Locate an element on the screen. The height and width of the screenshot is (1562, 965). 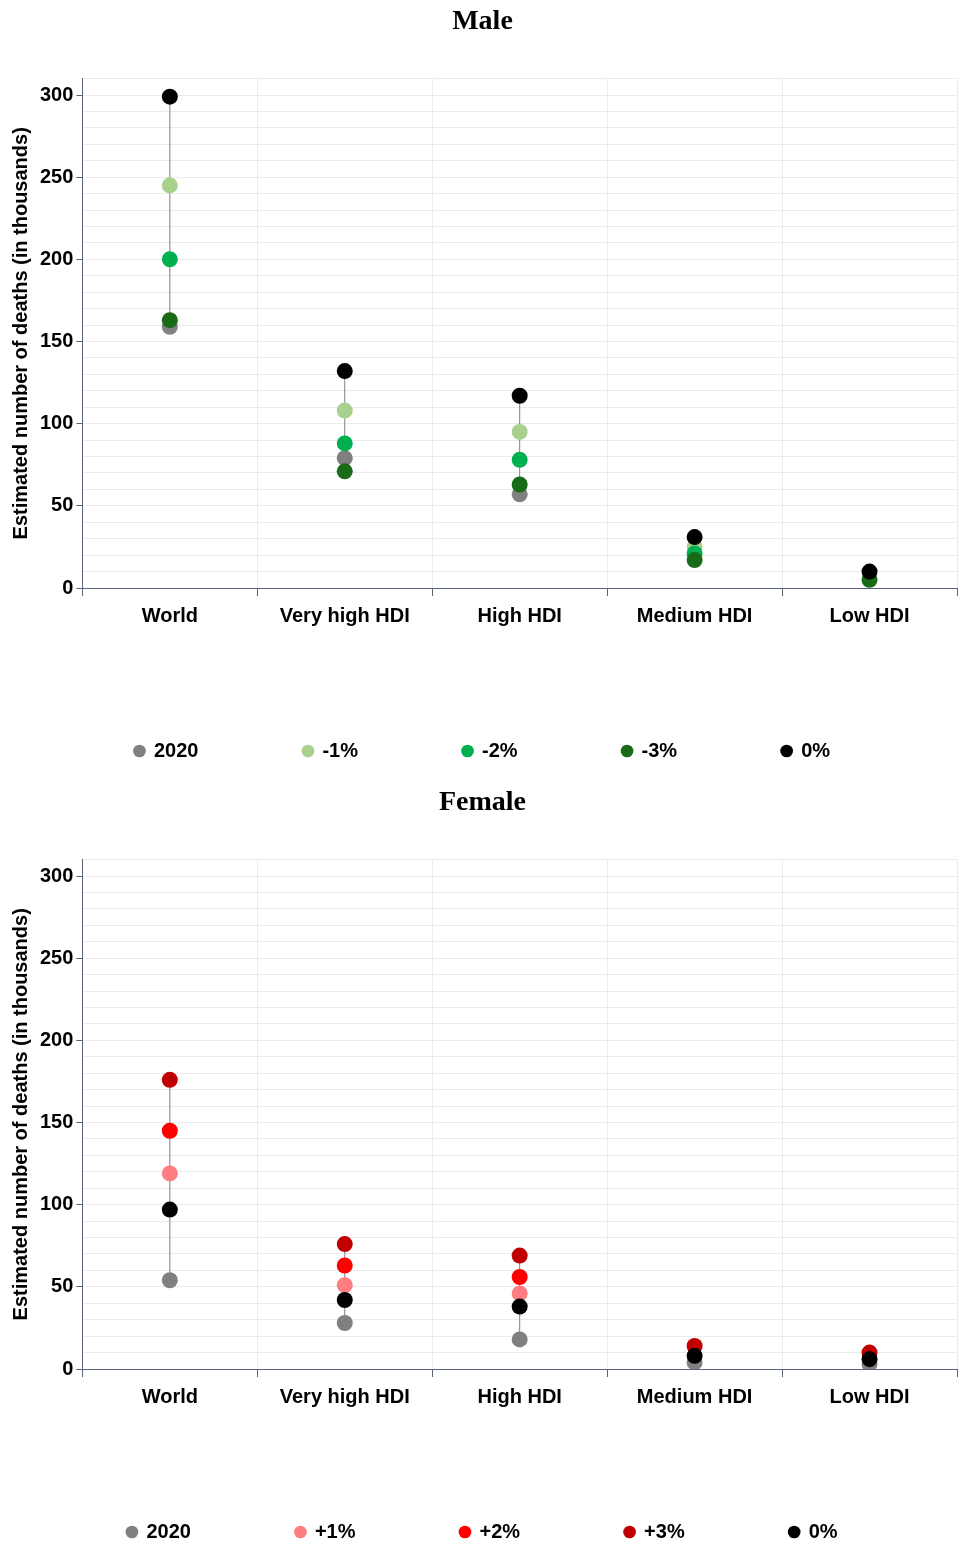
legend-label: -3% is located at coordinates (659, 749).